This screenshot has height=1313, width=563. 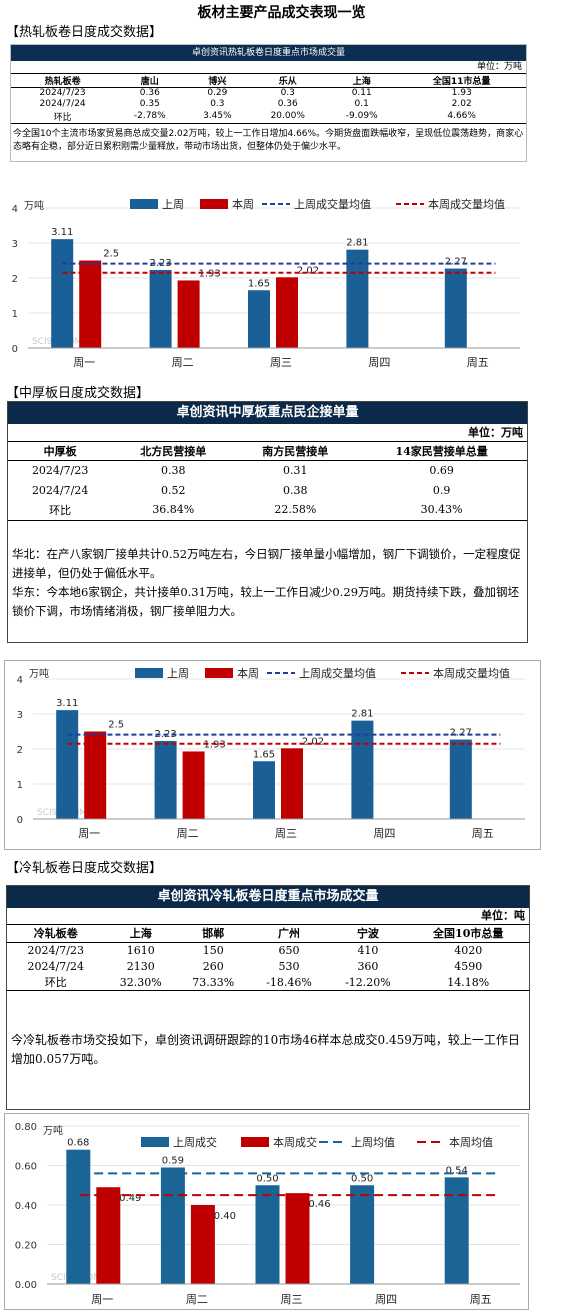 I want to click on legend-label: 本周成交量均值, so click(x=466, y=204).